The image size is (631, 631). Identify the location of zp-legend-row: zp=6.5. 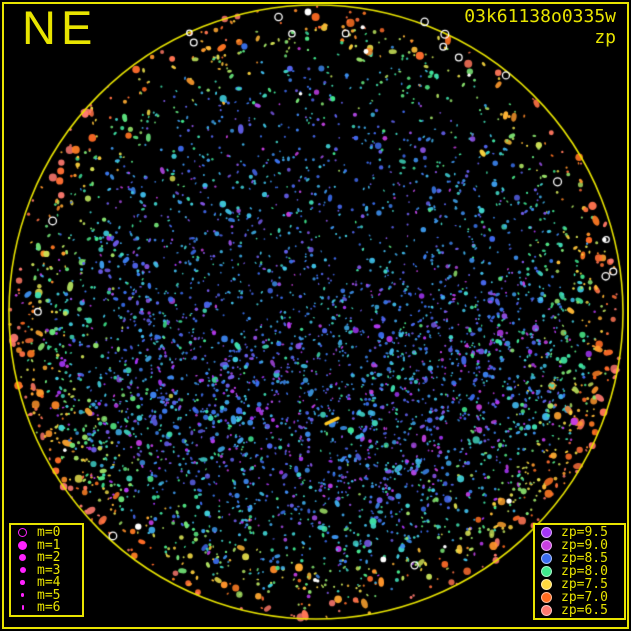
(579, 610).